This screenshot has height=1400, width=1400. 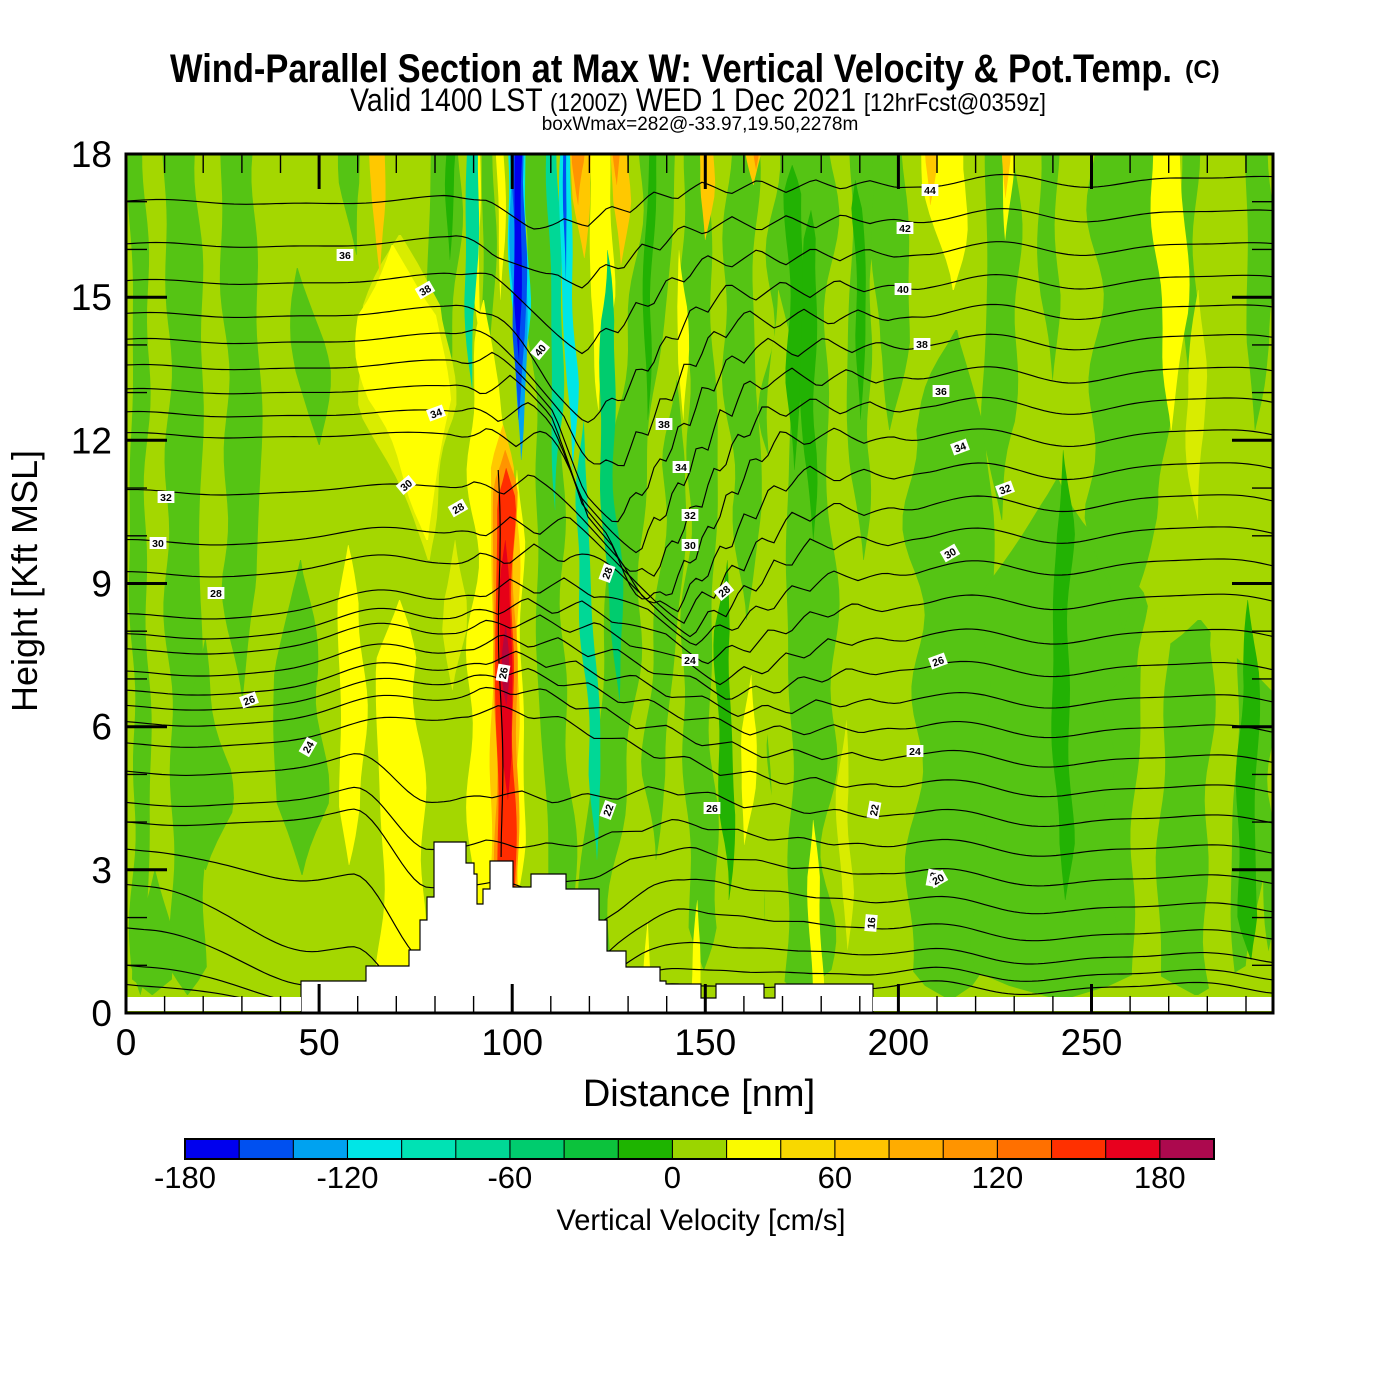 What do you see at coordinates (347, 1177) in the screenshot?
I see `svg-text: -120` at bounding box center [347, 1177].